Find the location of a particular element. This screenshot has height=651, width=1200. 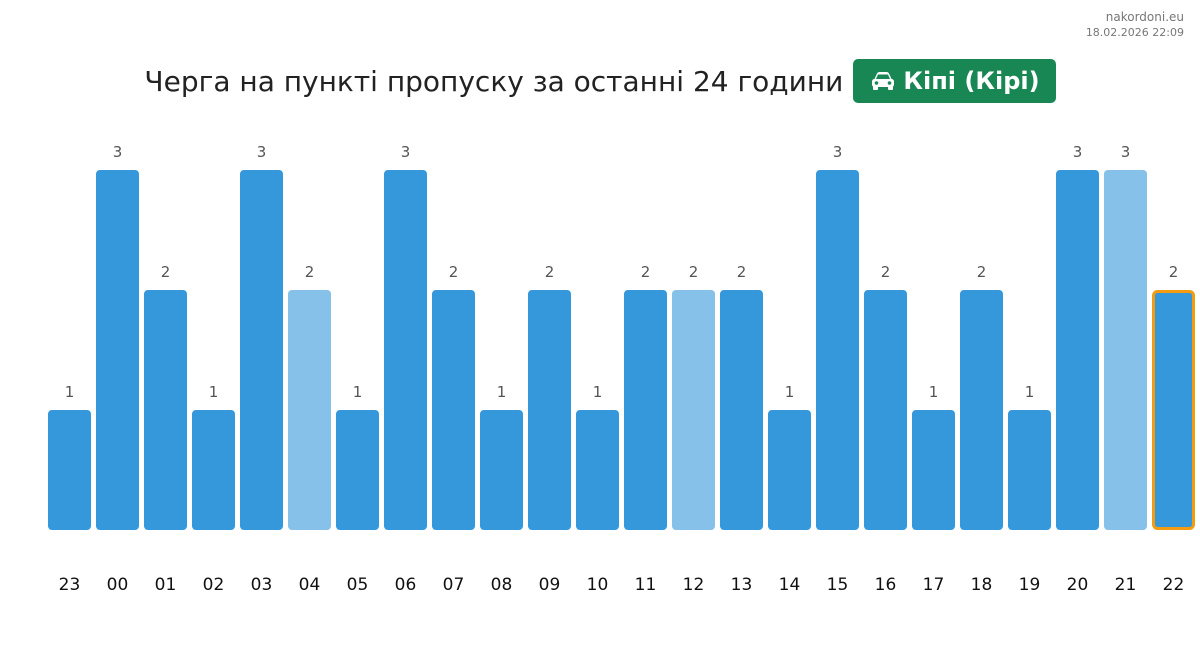

x-tick-label-13: 13 is located at coordinates (742, 585).